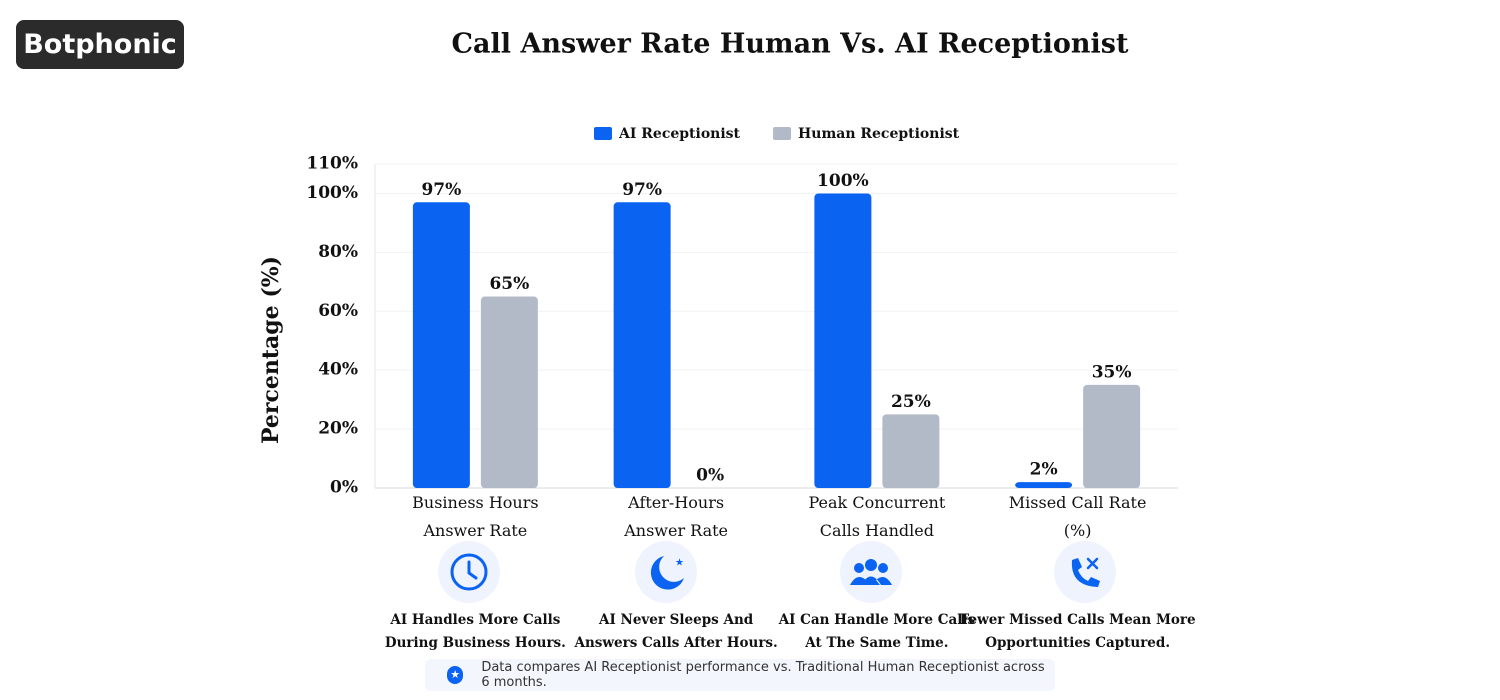 The height and width of the screenshot is (700, 1500). I want to click on y-tick-label: 80%, so click(338, 252).